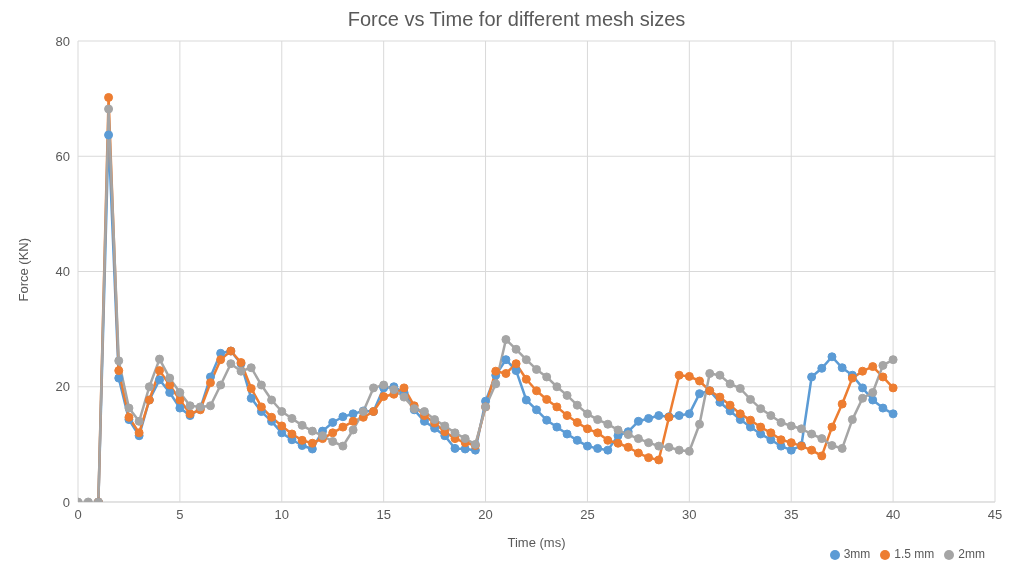  I want to click on x-tick-label: 5, so click(180, 515).